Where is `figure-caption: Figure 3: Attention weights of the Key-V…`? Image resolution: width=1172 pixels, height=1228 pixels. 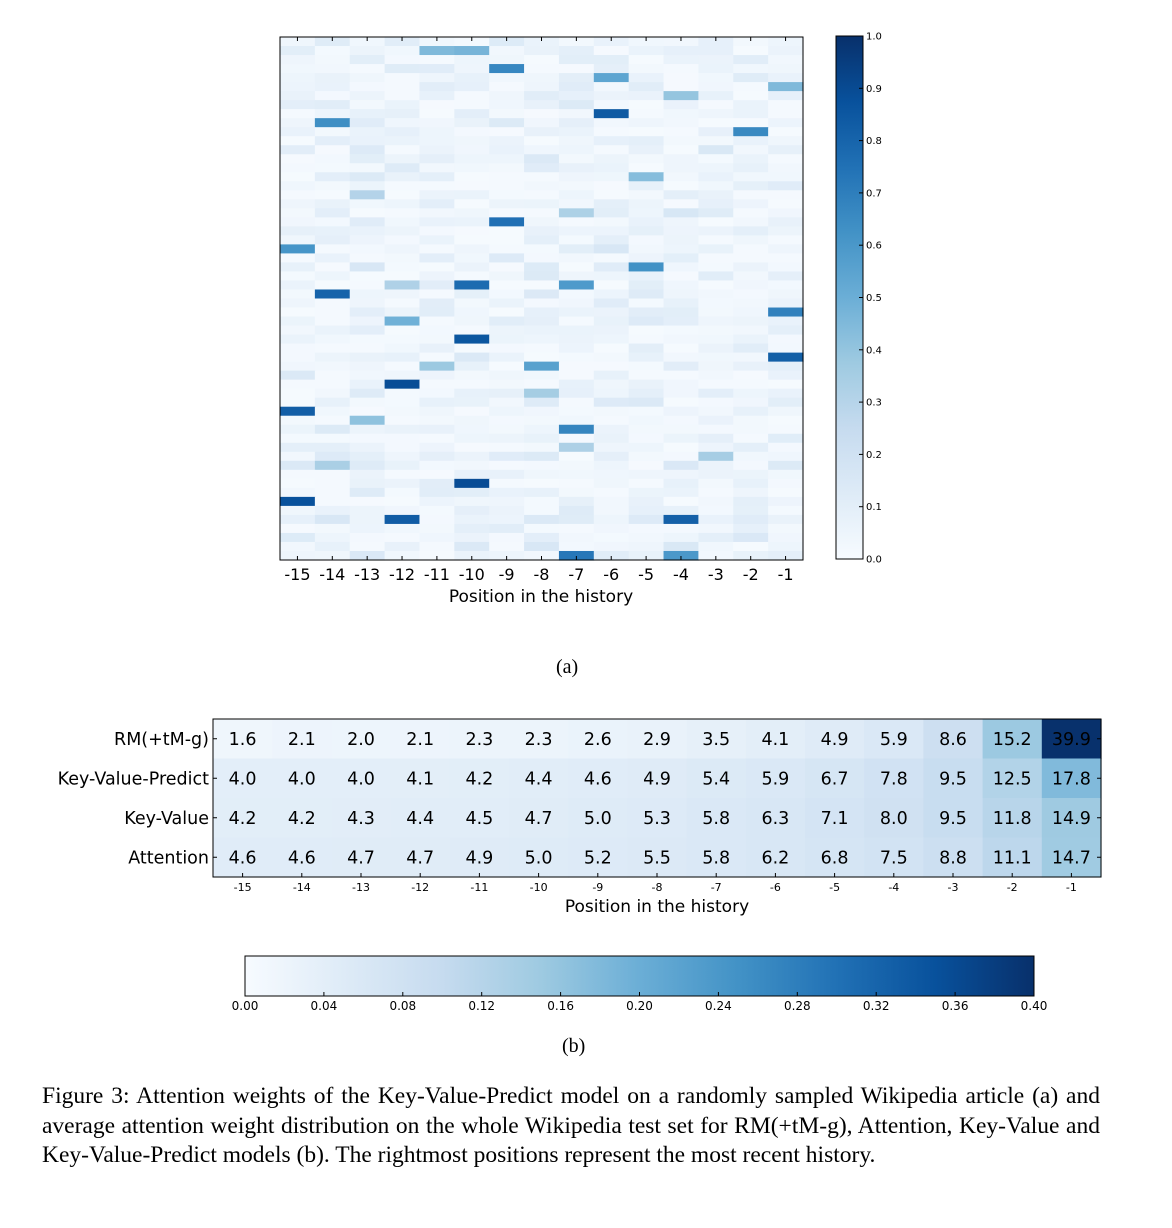 figure-caption: Figure 3: Attention weights of the Key-V… is located at coordinates (571, 1125).